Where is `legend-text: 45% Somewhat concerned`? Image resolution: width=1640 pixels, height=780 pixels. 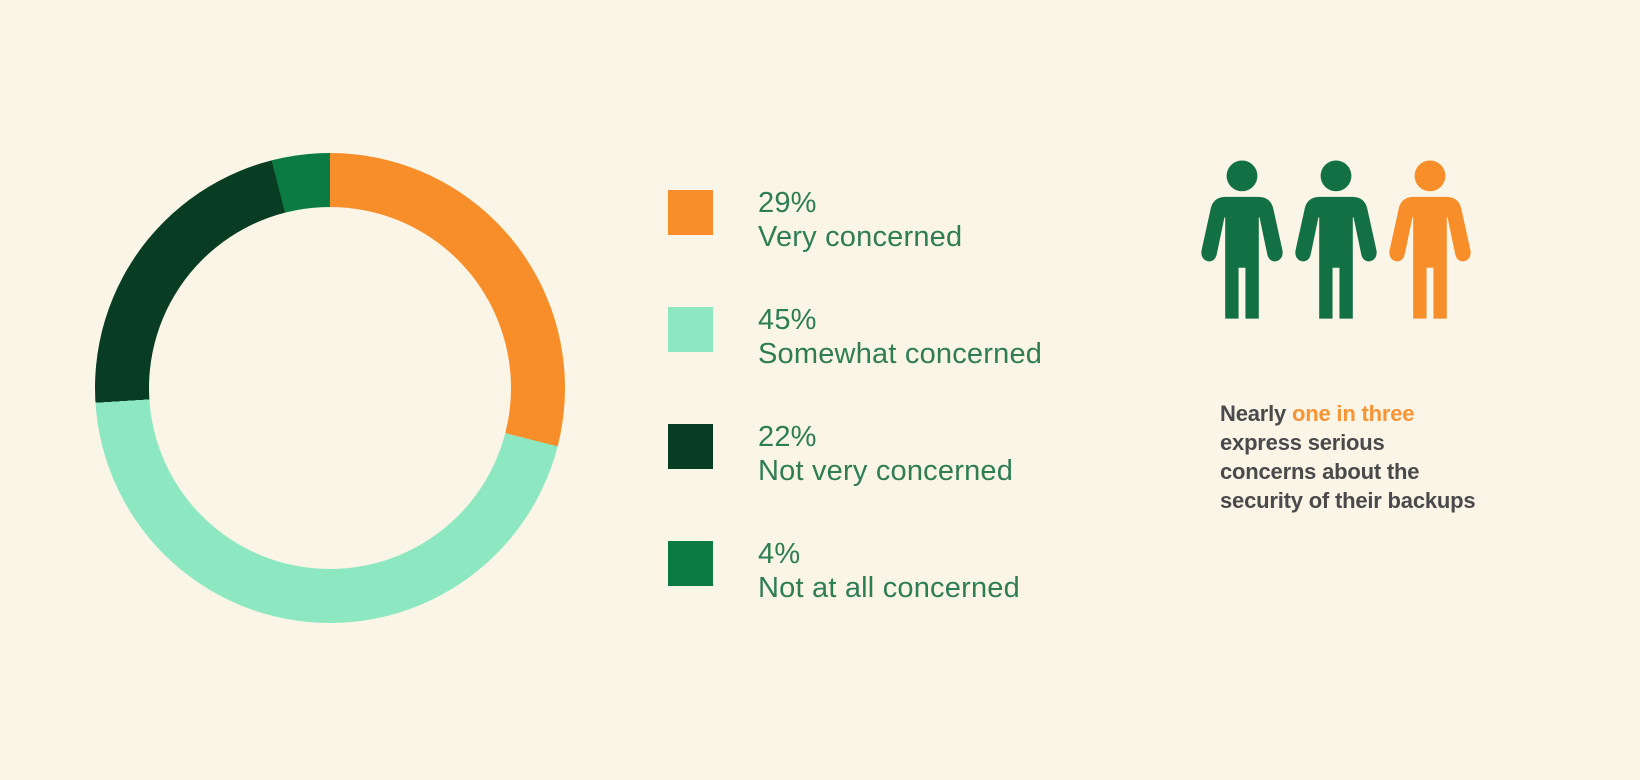
legend-text: 45% Somewhat concerned is located at coordinates (900, 337).